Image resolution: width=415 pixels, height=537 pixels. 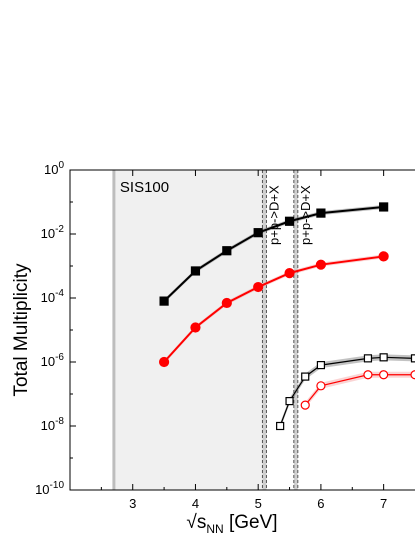 What do you see at coordinates (214, 529) in the screenshot?
I see `x-axis-title-subscript: NN` at bounding box center [214, 529].